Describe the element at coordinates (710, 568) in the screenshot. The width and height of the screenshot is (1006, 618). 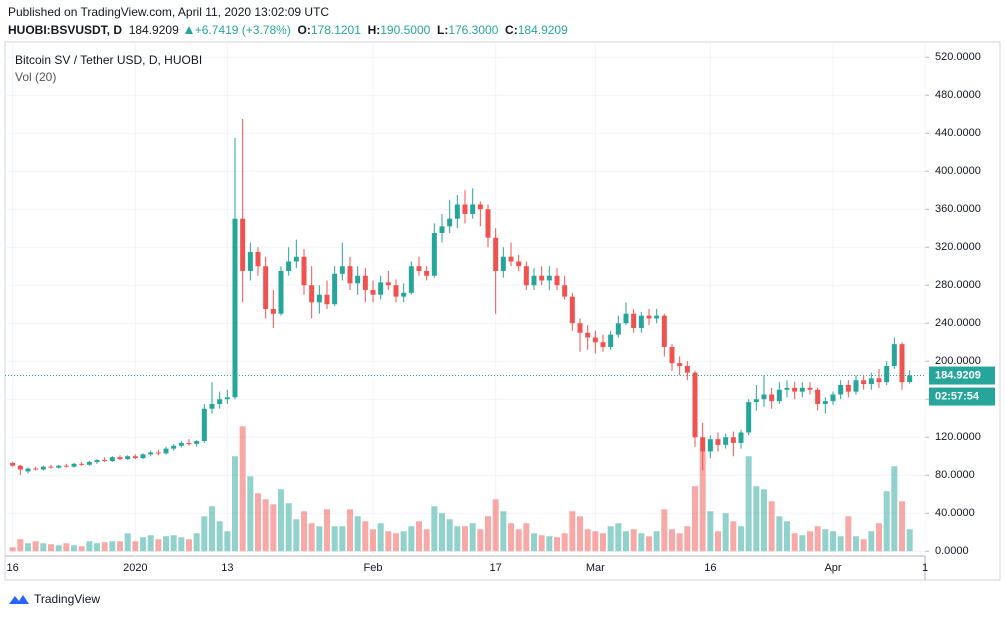
I see `x-tick-label: 16` at that location.